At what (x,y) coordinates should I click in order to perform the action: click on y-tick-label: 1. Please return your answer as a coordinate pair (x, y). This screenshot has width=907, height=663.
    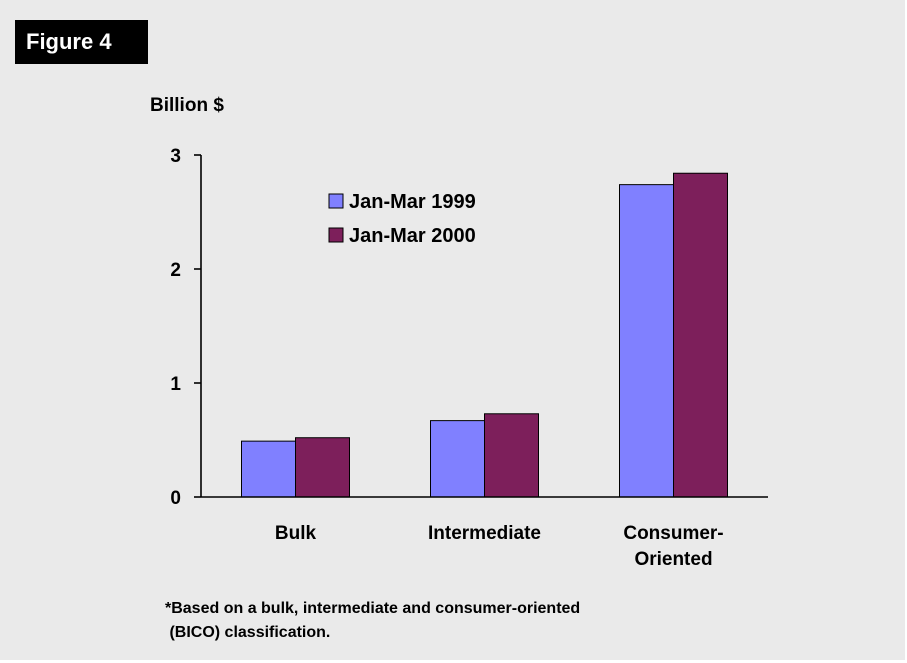
    Looking at the image, I should click on (175, 384).